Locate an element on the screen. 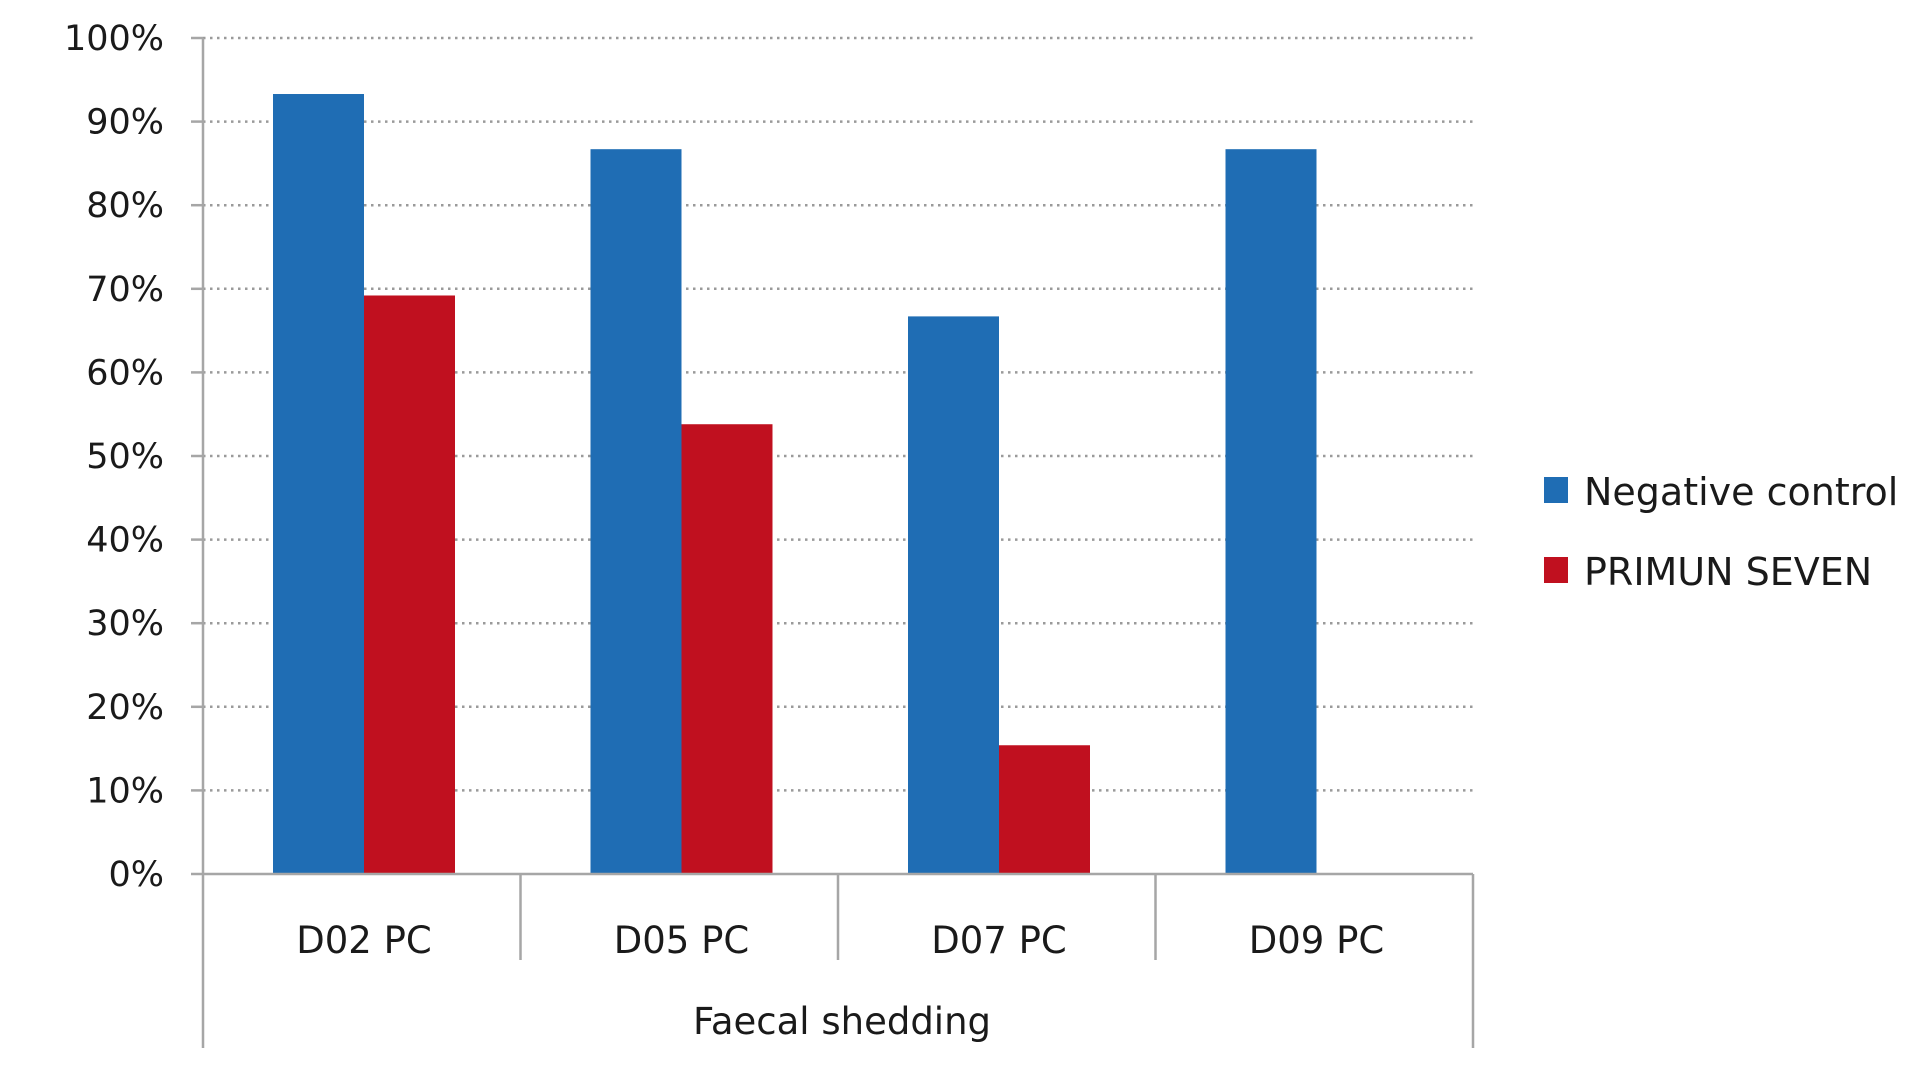  y-tick-label: 80% is located at coordinates (125, 206).